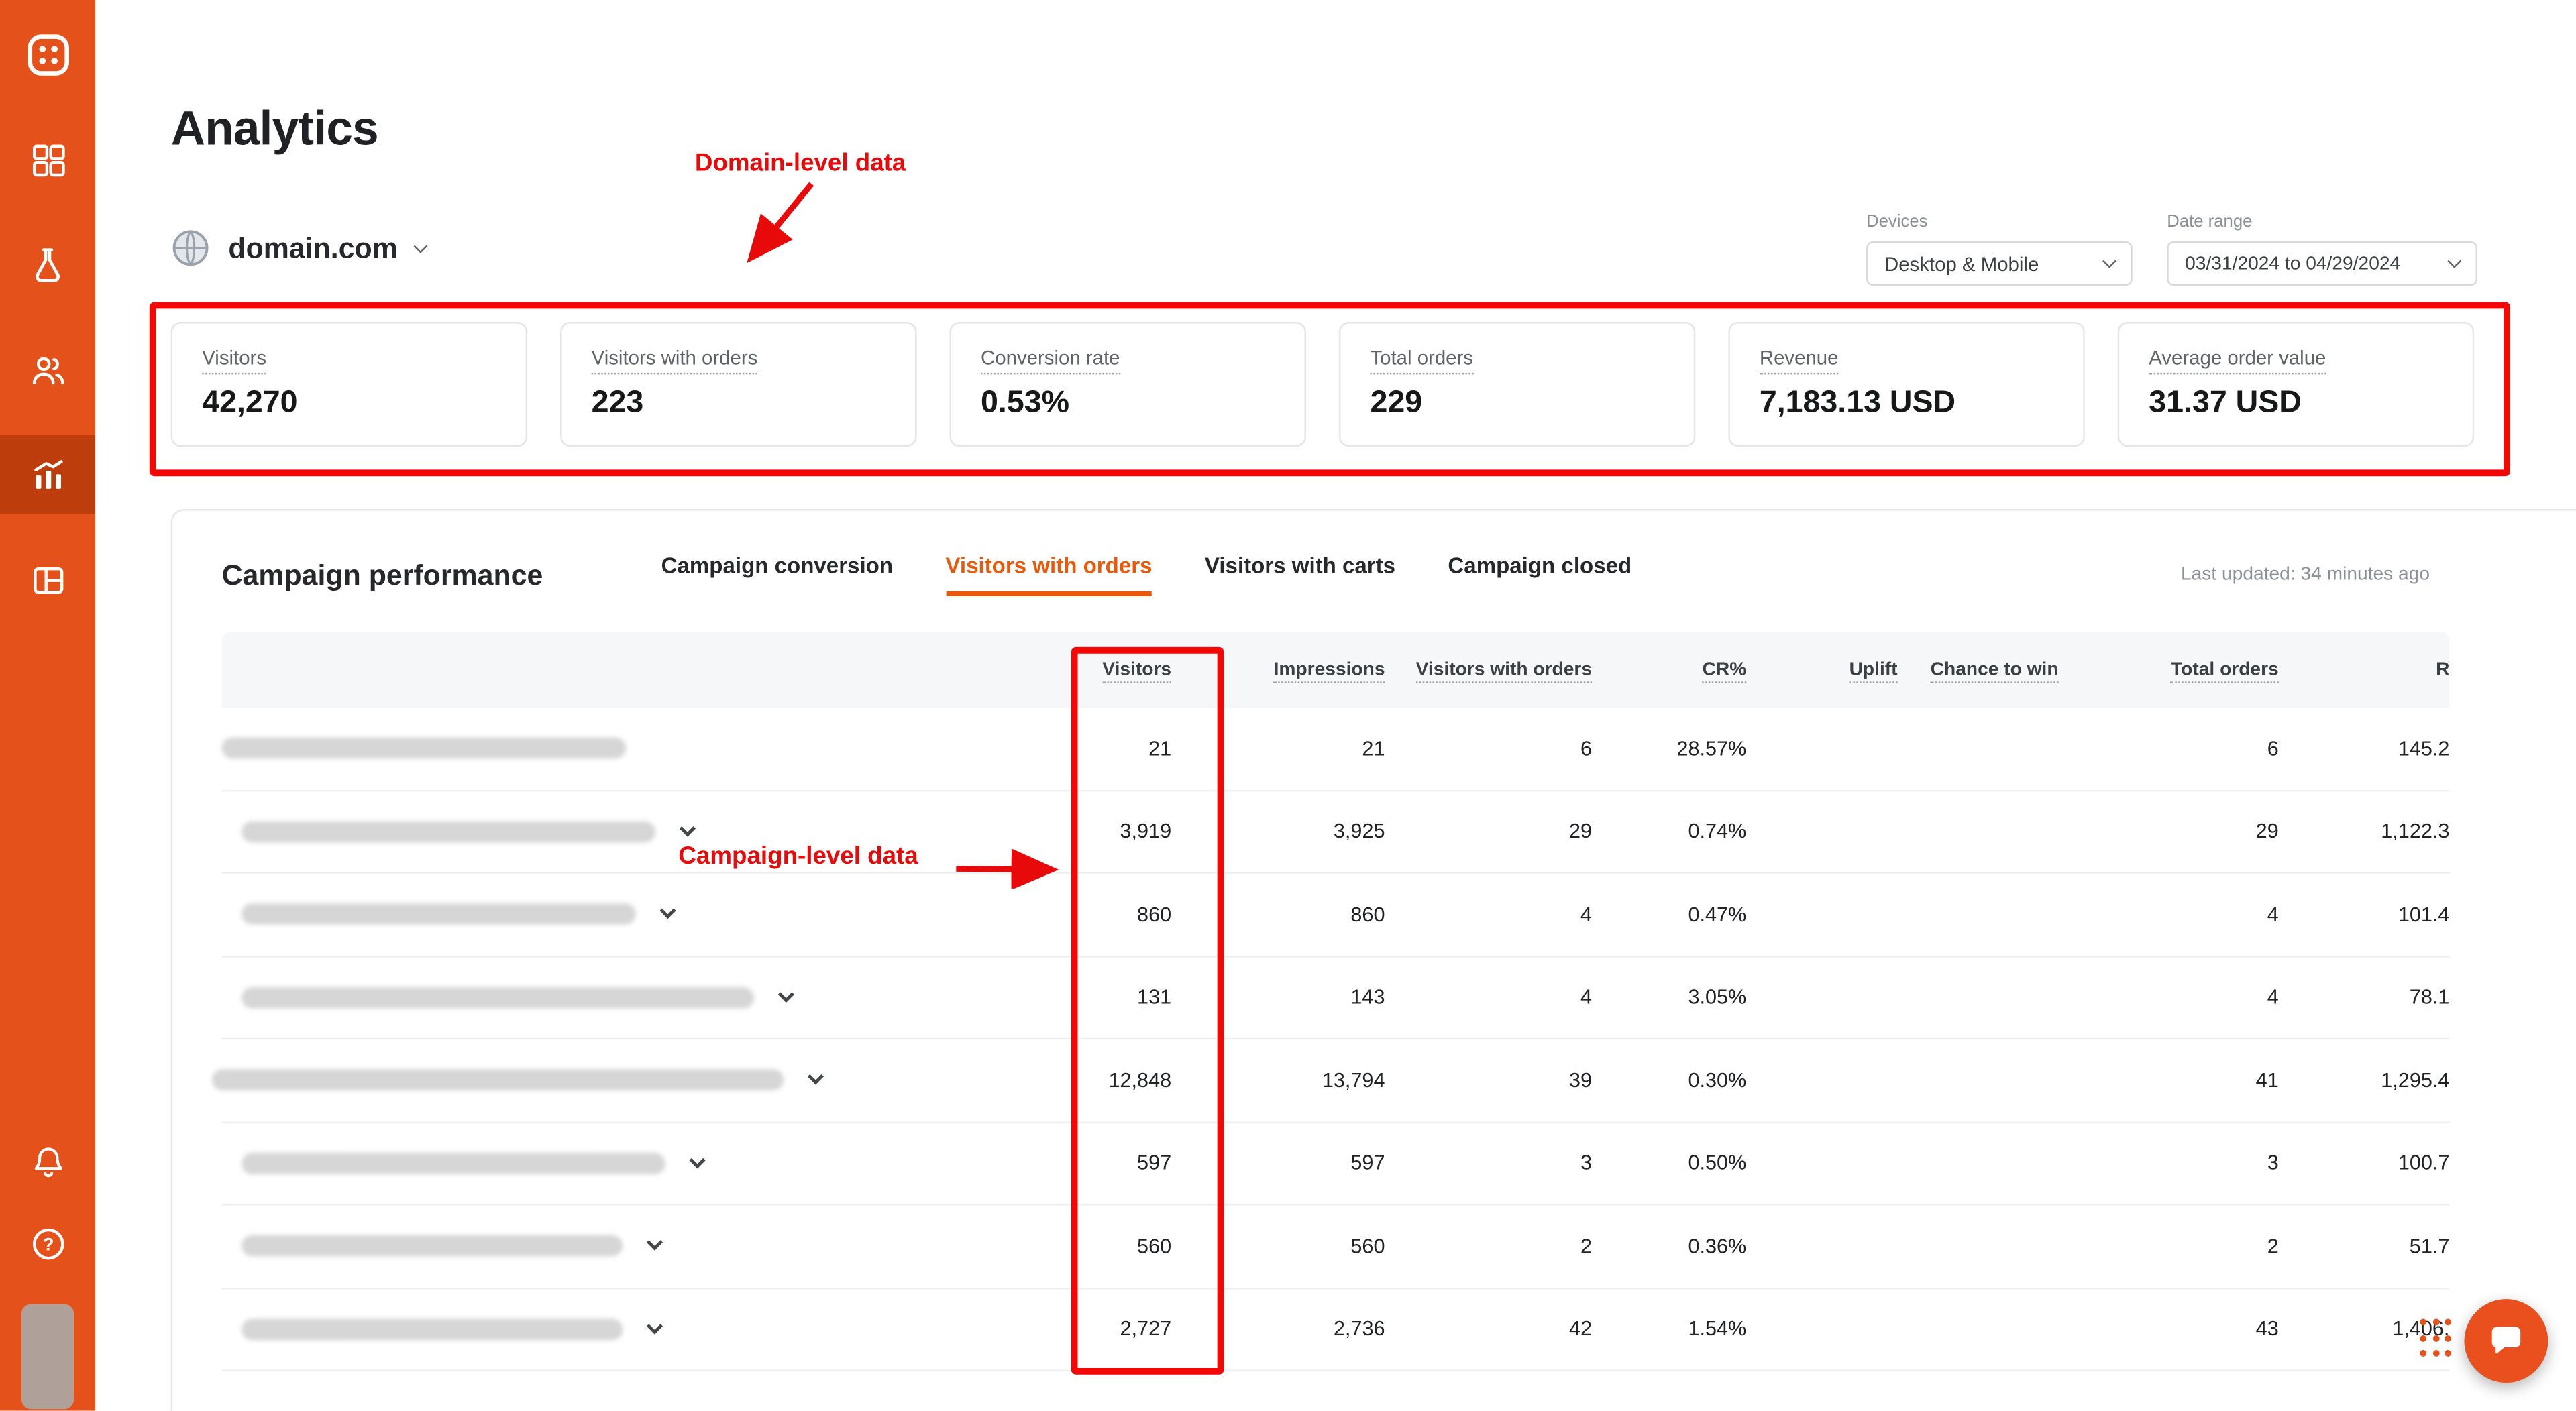  What do you see at coordinates (1050, 360) in the screenshot?
I see `stat-label: Conversion rate` at bounding box center [1050, 360].